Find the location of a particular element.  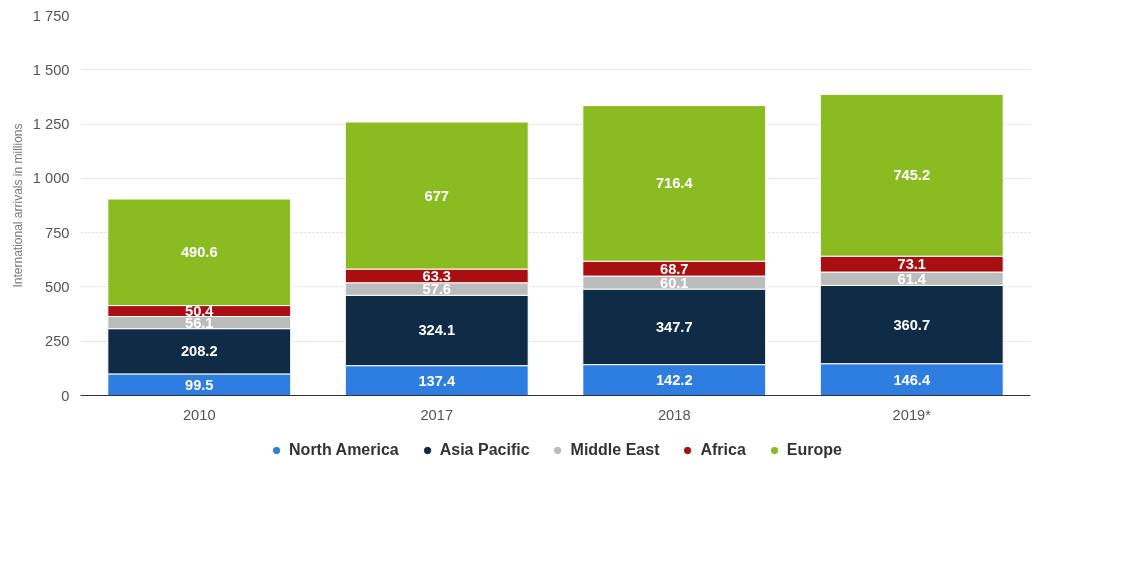

legend-label: Middle East is located at coordinates (615, 450).